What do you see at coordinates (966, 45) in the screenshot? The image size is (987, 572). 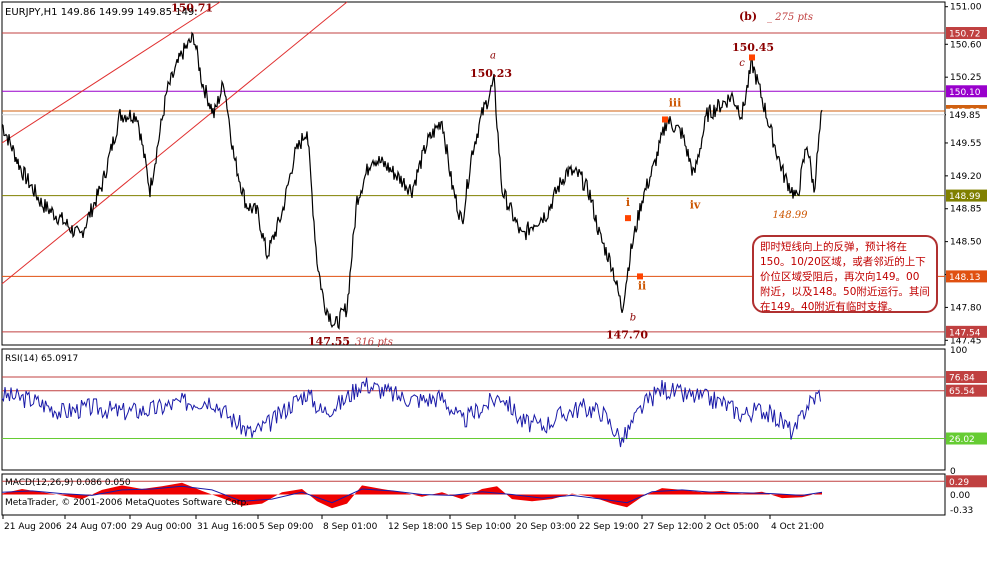 I see `y-tick-label: 150.60` at bounding box center [966, 45].